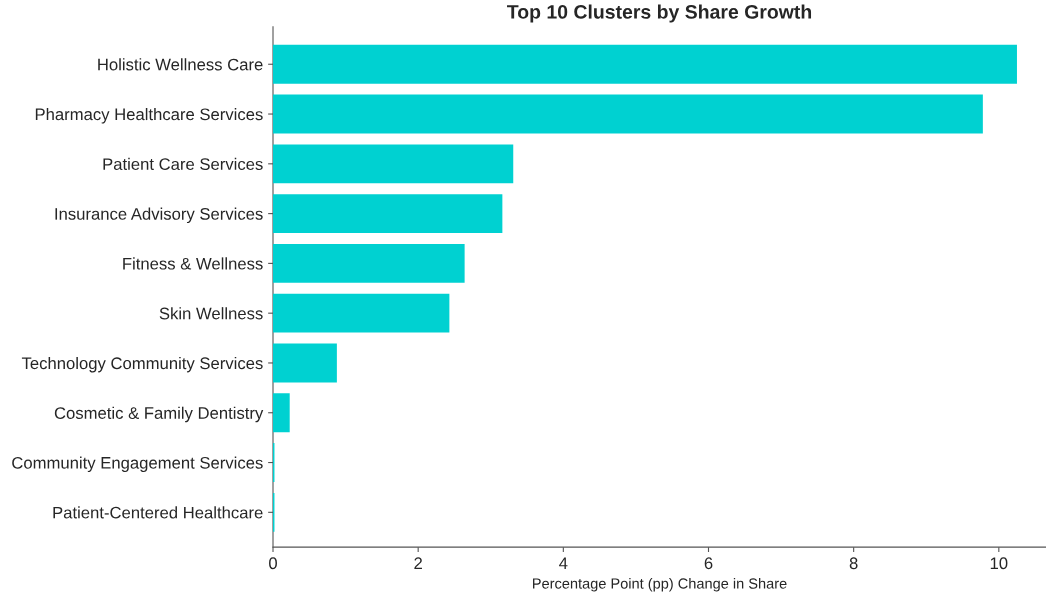 The height and width of the screenshot is (598, 1046). Describe the element at coordinates (180, 64) in the screenshot. I see `y-tick-label: Holistic Wellness Care` at that location.